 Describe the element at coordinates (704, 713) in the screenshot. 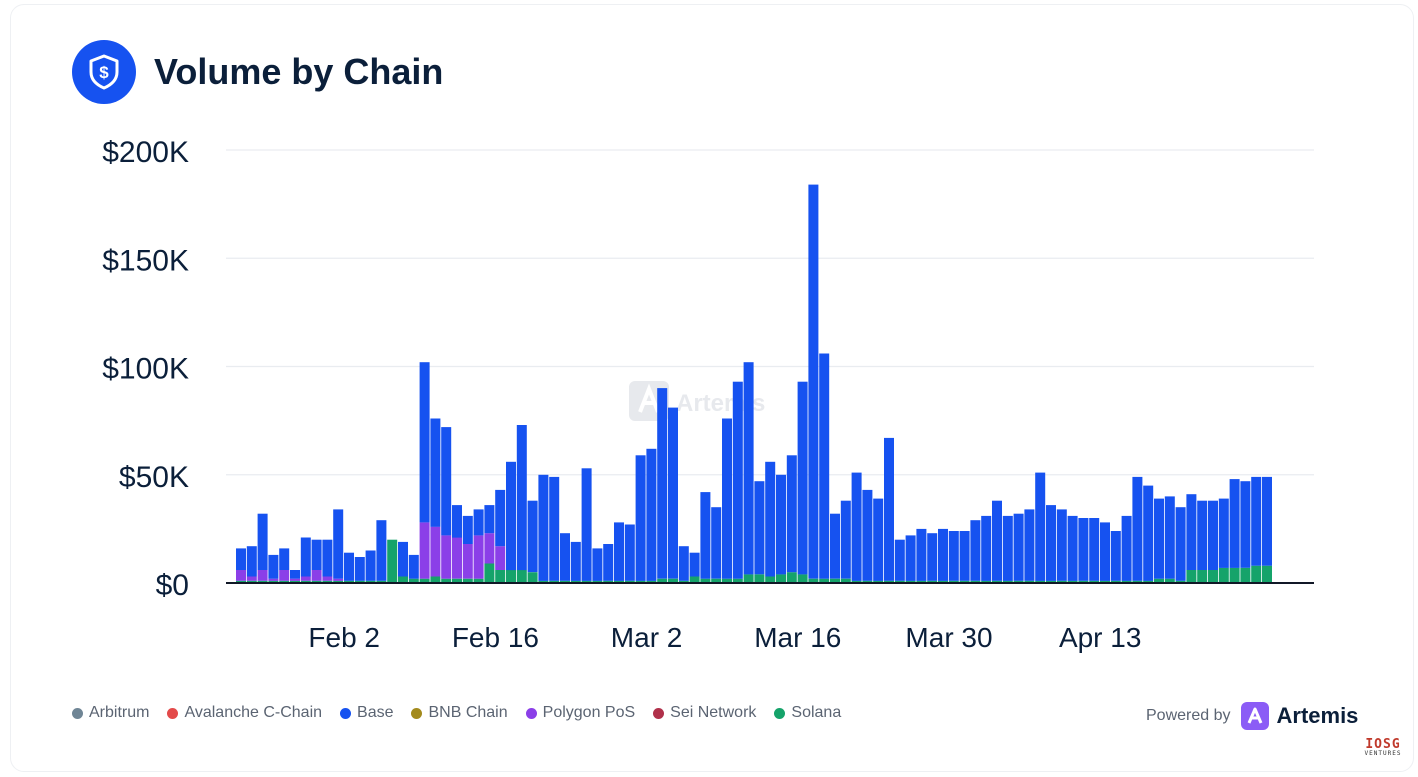

I see `legend-item-sei-network: Sei Network` at that location.